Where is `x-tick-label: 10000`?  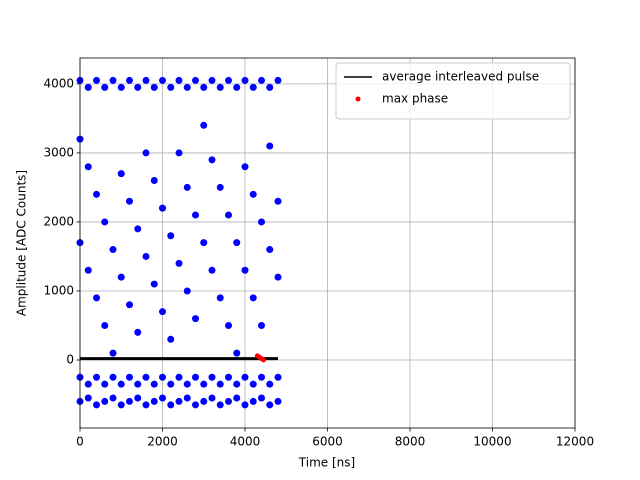 x-tick-label: 10000 is located at coordinates (492, 442).